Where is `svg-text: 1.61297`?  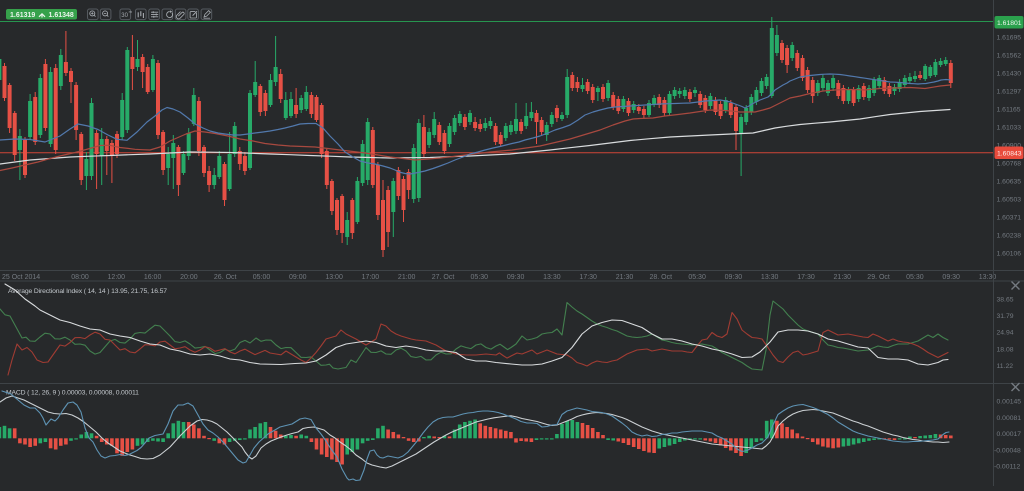
svg-text: 1.61297 is located at coordinates (1009, 92).